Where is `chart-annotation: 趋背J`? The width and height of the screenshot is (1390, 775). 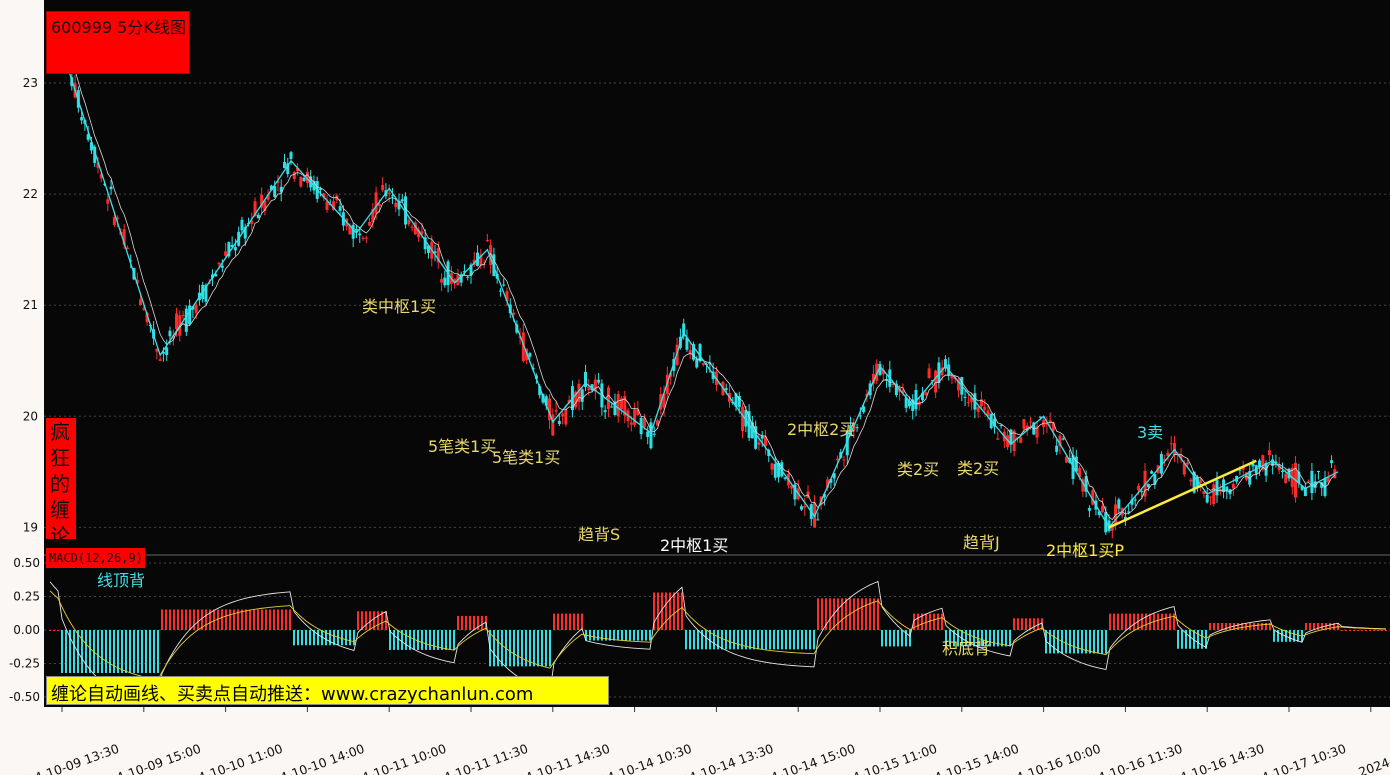
chart-annotation: 趋背J is located at coordinates (981, 542).